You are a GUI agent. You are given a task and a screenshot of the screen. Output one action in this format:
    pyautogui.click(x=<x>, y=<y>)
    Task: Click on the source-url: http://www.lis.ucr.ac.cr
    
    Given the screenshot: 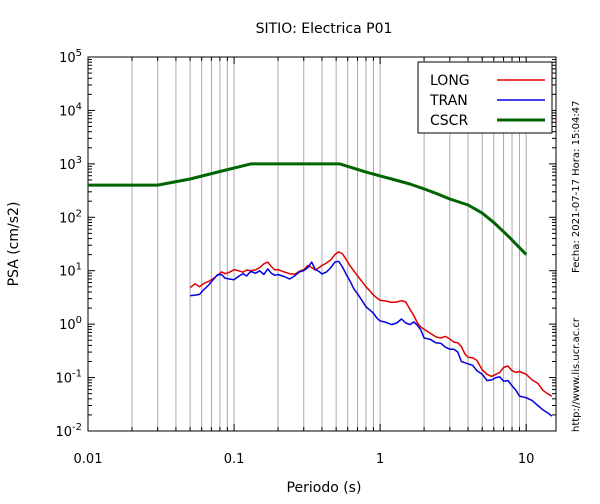 What is the action you would take?
    pyautogui.click(x=576, y=375)
    